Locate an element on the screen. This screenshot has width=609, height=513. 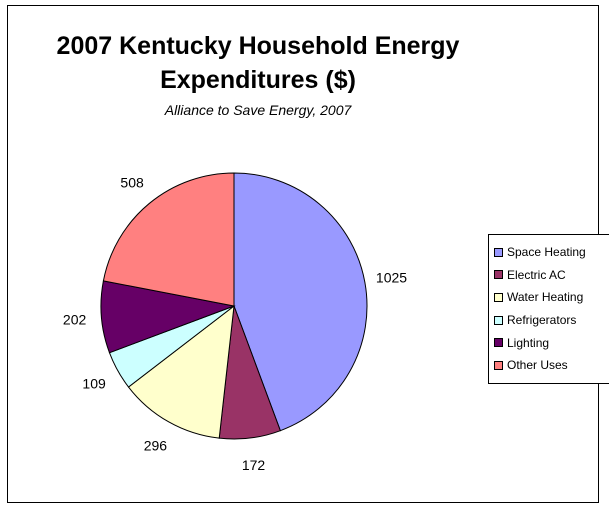
slice-value-label-lighting: 202 is located at coordinates (75, 320).